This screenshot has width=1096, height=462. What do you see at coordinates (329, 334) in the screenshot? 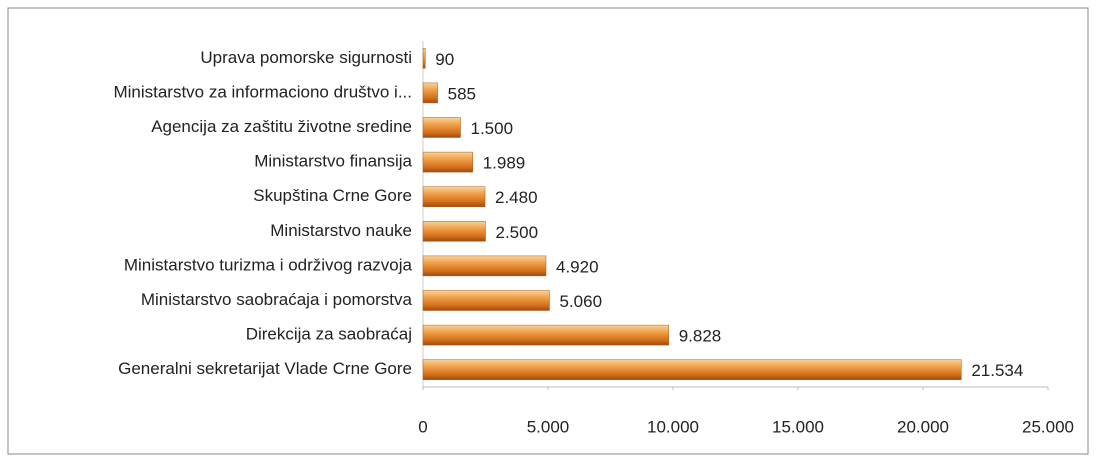
I see `y-tick-label: Direkcija za saobraćaj` at bounding box center [329, 334].